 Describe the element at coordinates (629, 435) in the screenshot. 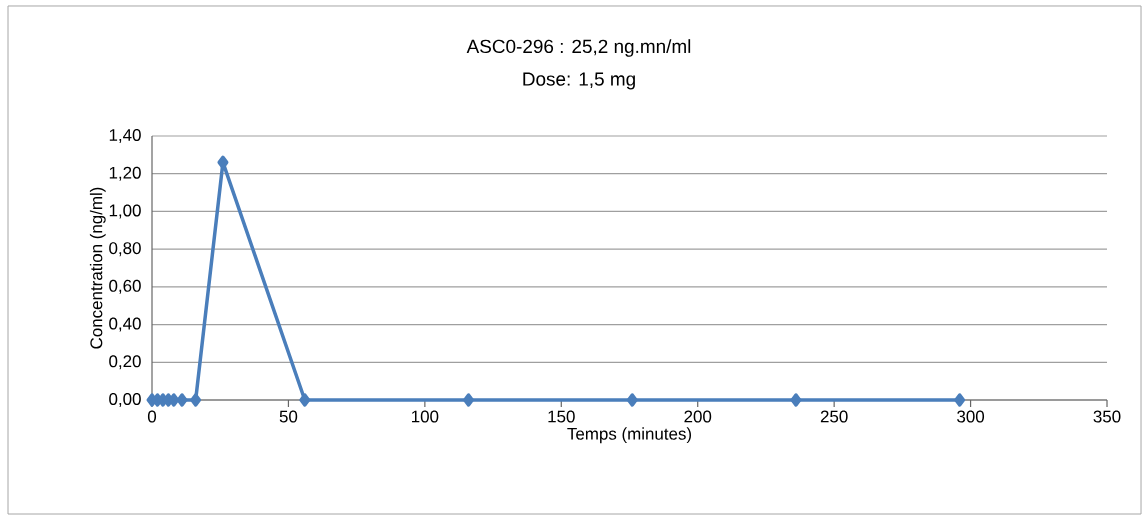

I see `x-axis-title: Temps (minutes)` at that location.